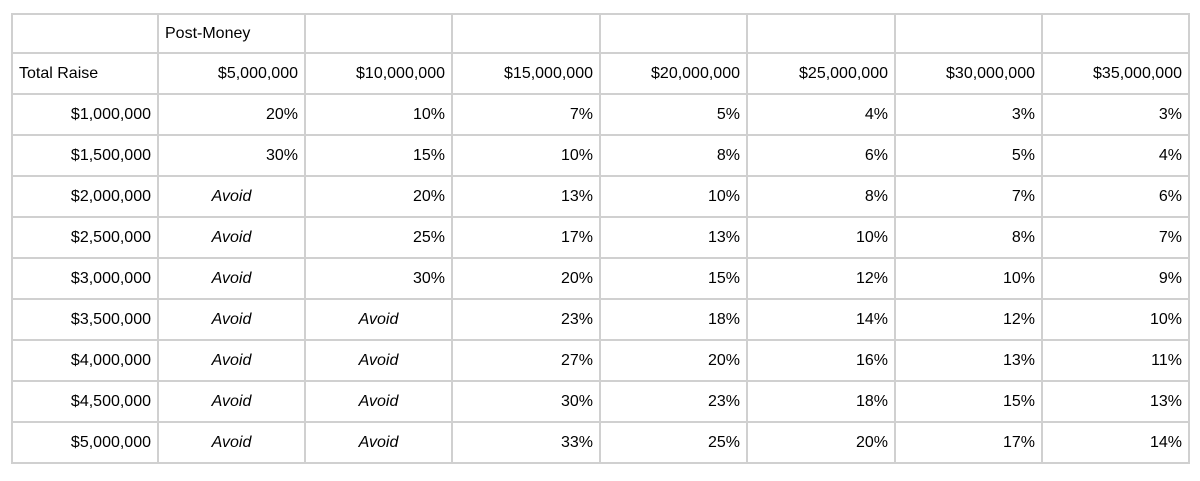 This screenshot has width=1200, height=481. What do you see at coordinates (1115, 360) in the screenshot?
I see `table-cell: 11%` at bounding box center [1115, 360].